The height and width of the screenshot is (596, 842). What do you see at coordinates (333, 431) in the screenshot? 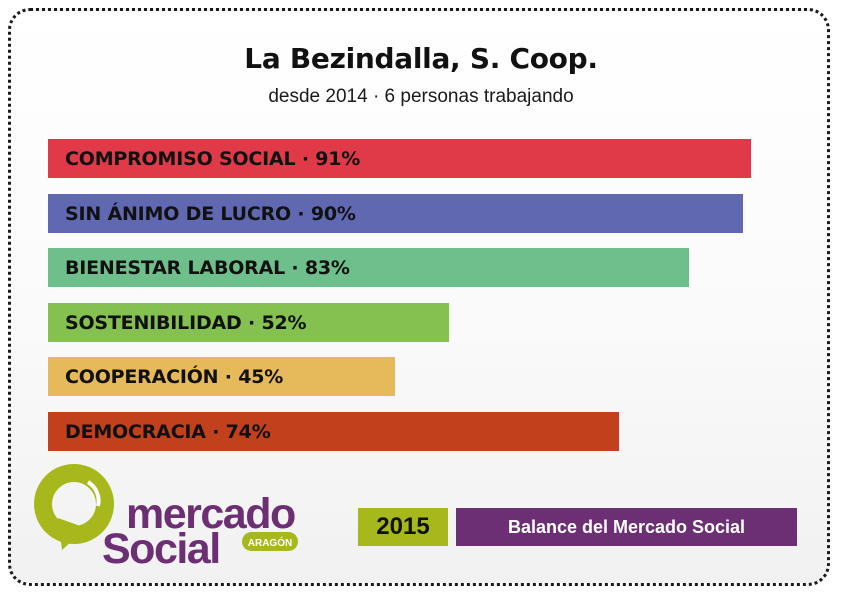
I see `bar-6: DEMOCRACIA · 74%` at bounding box center [333, 431].